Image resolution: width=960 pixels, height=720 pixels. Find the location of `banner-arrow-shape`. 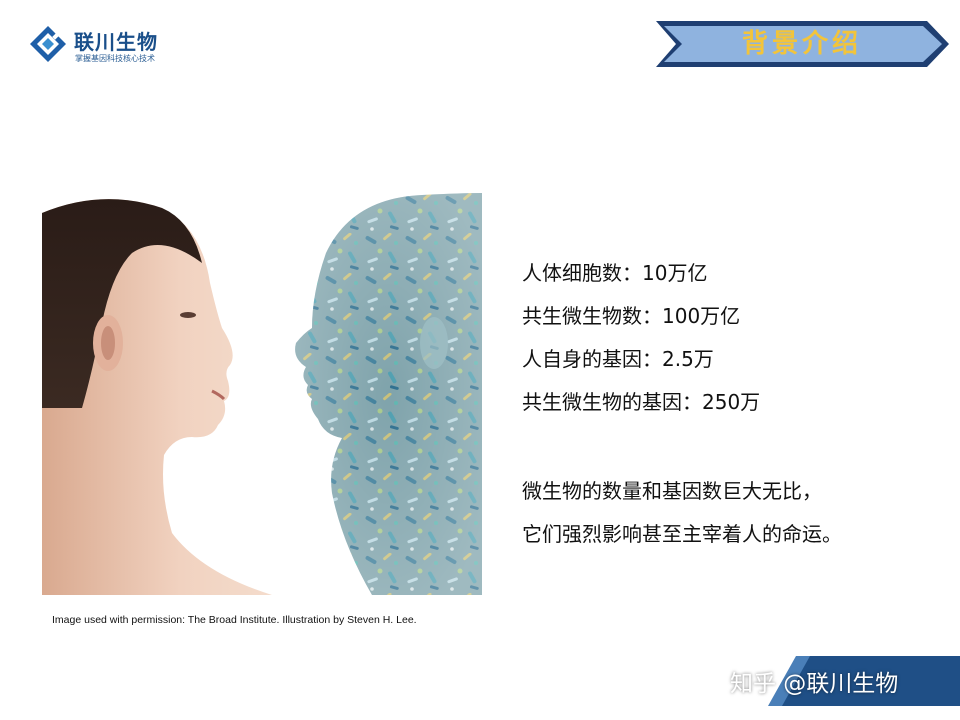

banner-arrow-shape is located at coordinates (802, 44).